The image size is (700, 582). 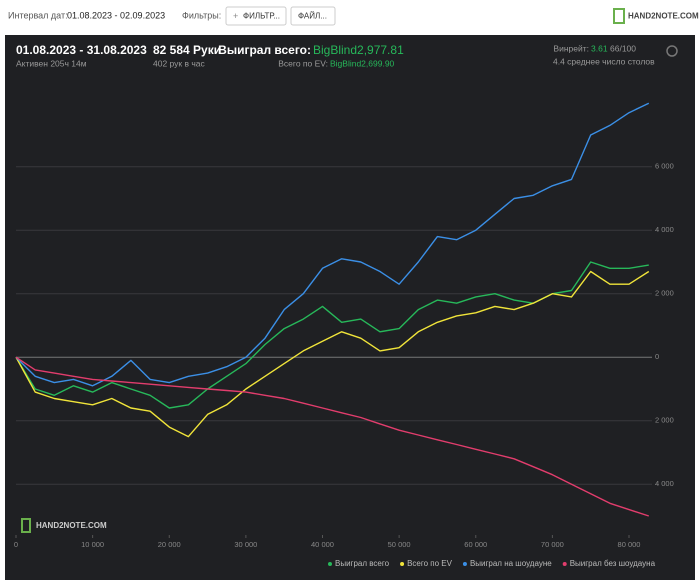 What do you see at coordinates (657, 356) in the screenshot?
I see `y-tick-label: 0` at bounding box center [657, 356].